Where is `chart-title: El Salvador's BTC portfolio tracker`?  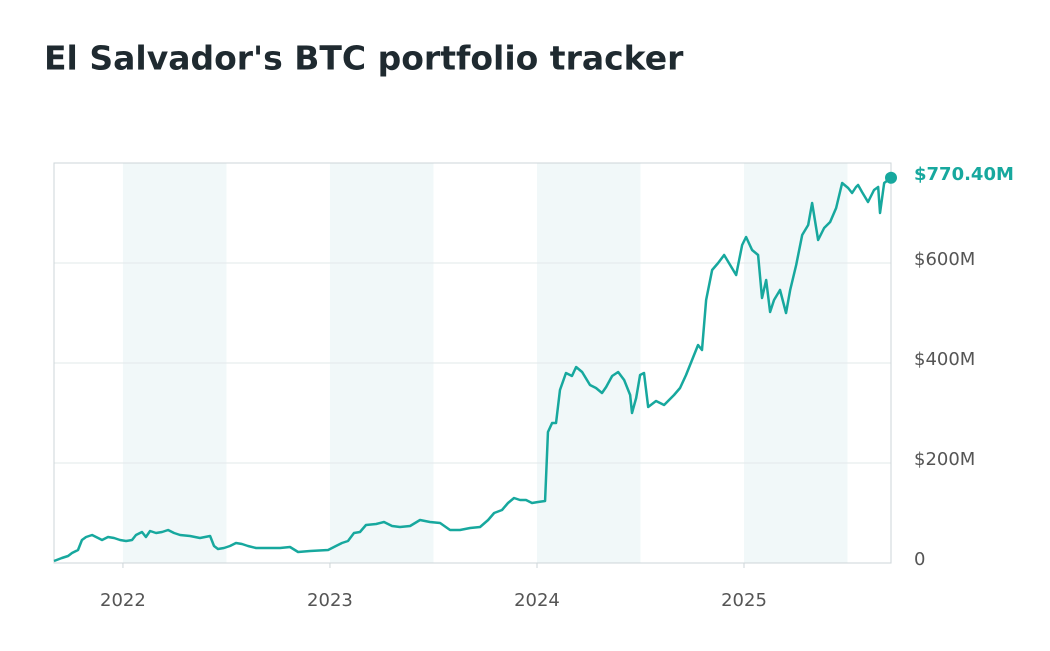 chart-title: El Salvador's BTC portfolio tracker is located at coordinates (364, 58).